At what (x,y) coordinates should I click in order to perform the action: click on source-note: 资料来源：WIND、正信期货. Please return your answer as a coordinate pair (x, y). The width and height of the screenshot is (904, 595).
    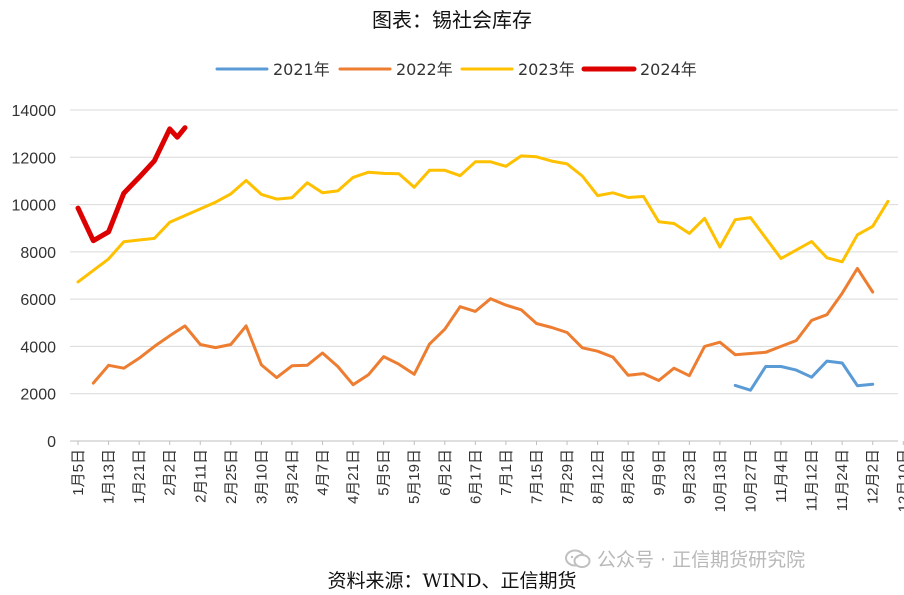
    Looking at the image, I should click on (452, 581).